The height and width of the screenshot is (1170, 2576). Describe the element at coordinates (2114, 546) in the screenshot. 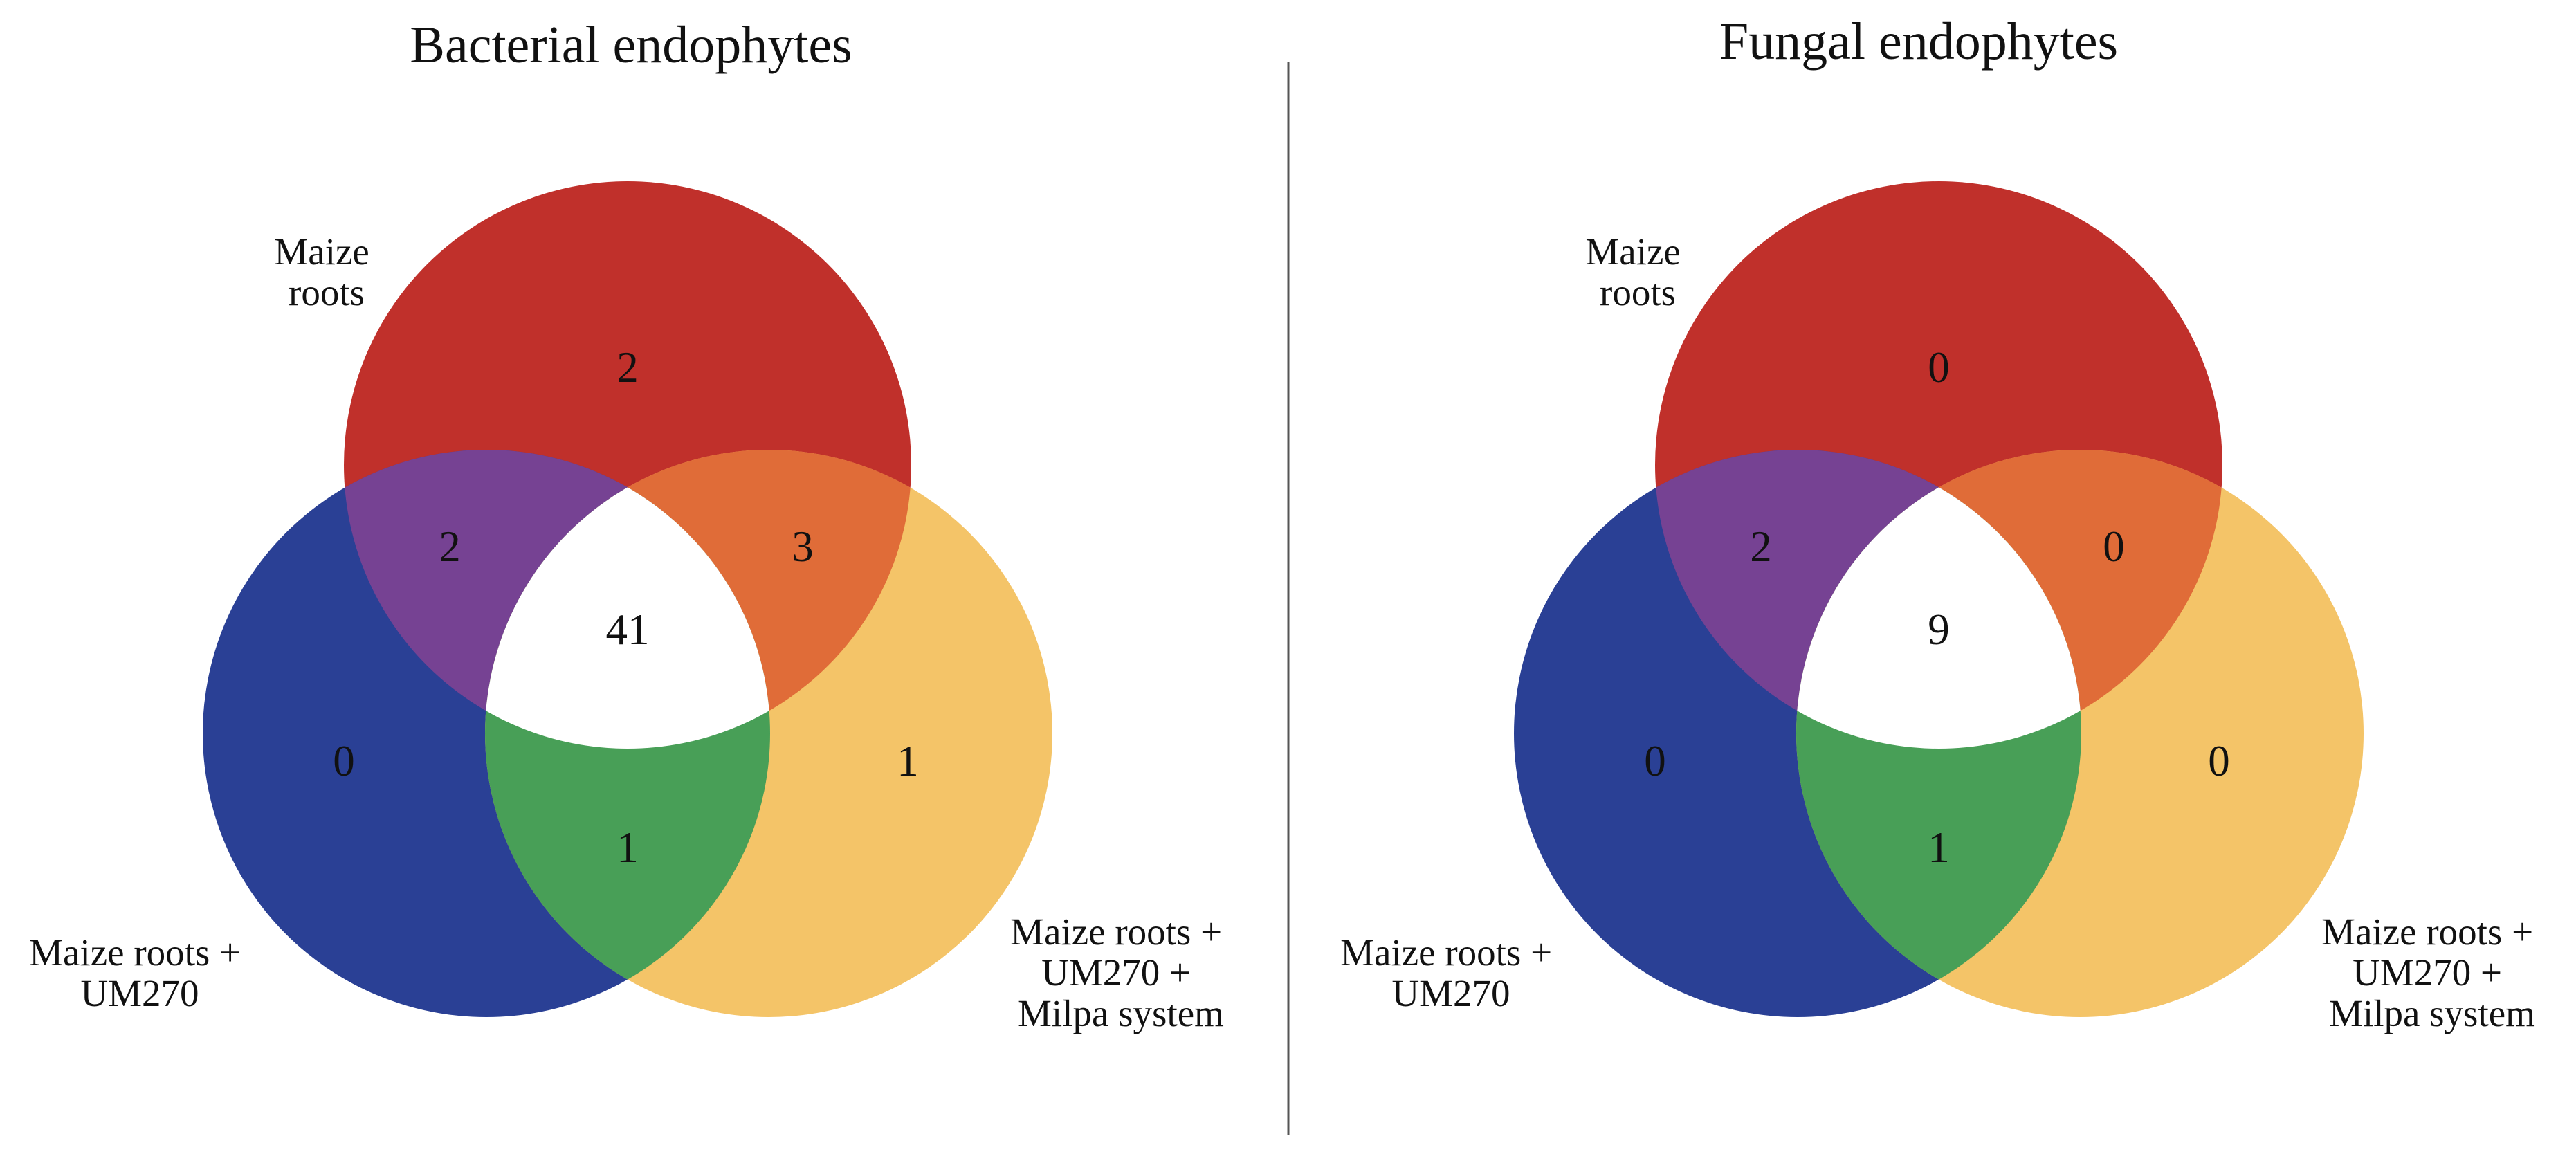

I see `count-roots-milpa: 0` at that location.